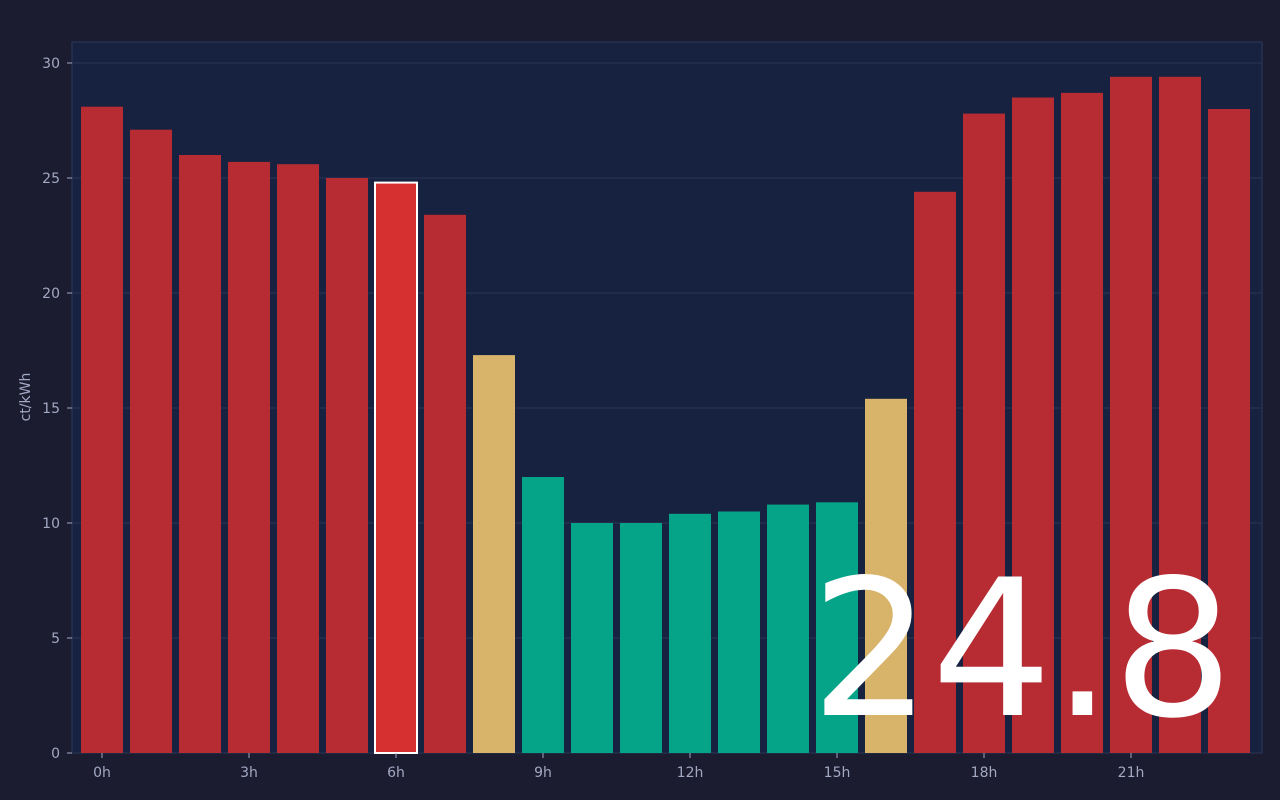  Describe the element at coordinates (55, 639) in the screenshot. I see `y-tick-label: 5` at that location.